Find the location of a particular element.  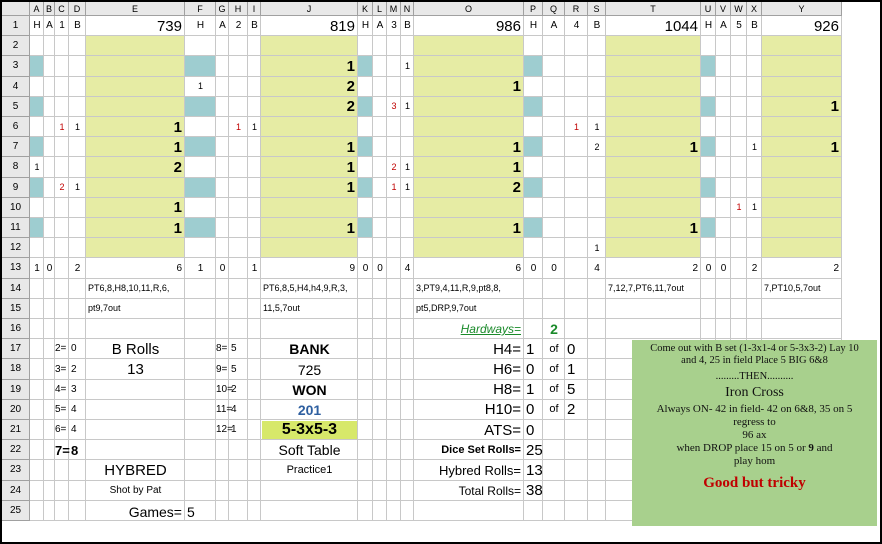

cell-e3 is located at coordinates (135, 66).